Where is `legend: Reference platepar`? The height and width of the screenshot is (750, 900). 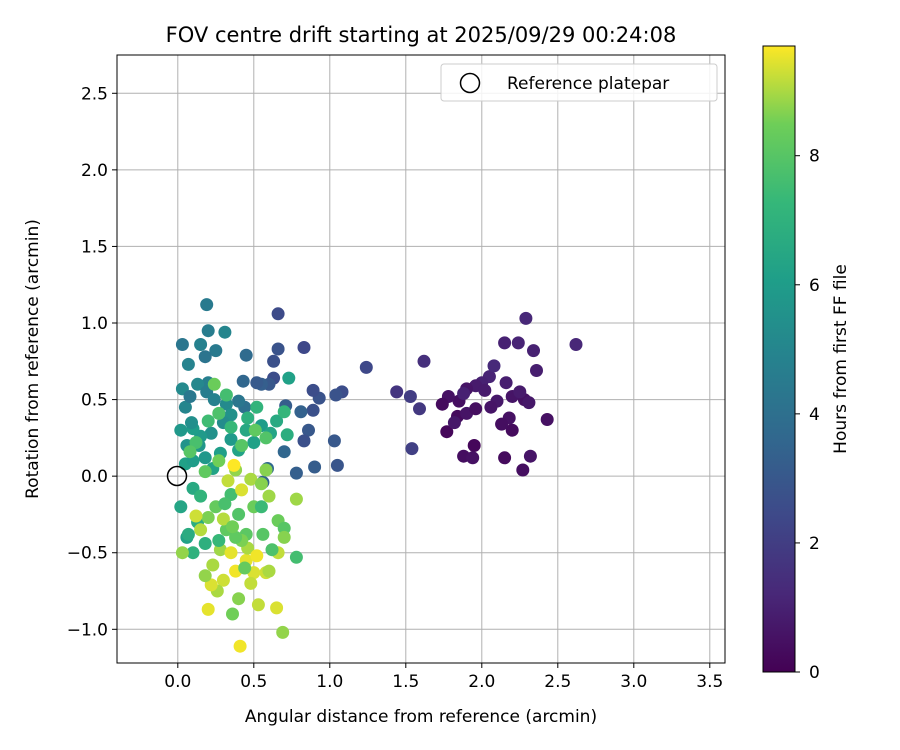
legend: Reference platepar is located at coordinates (579, 82).